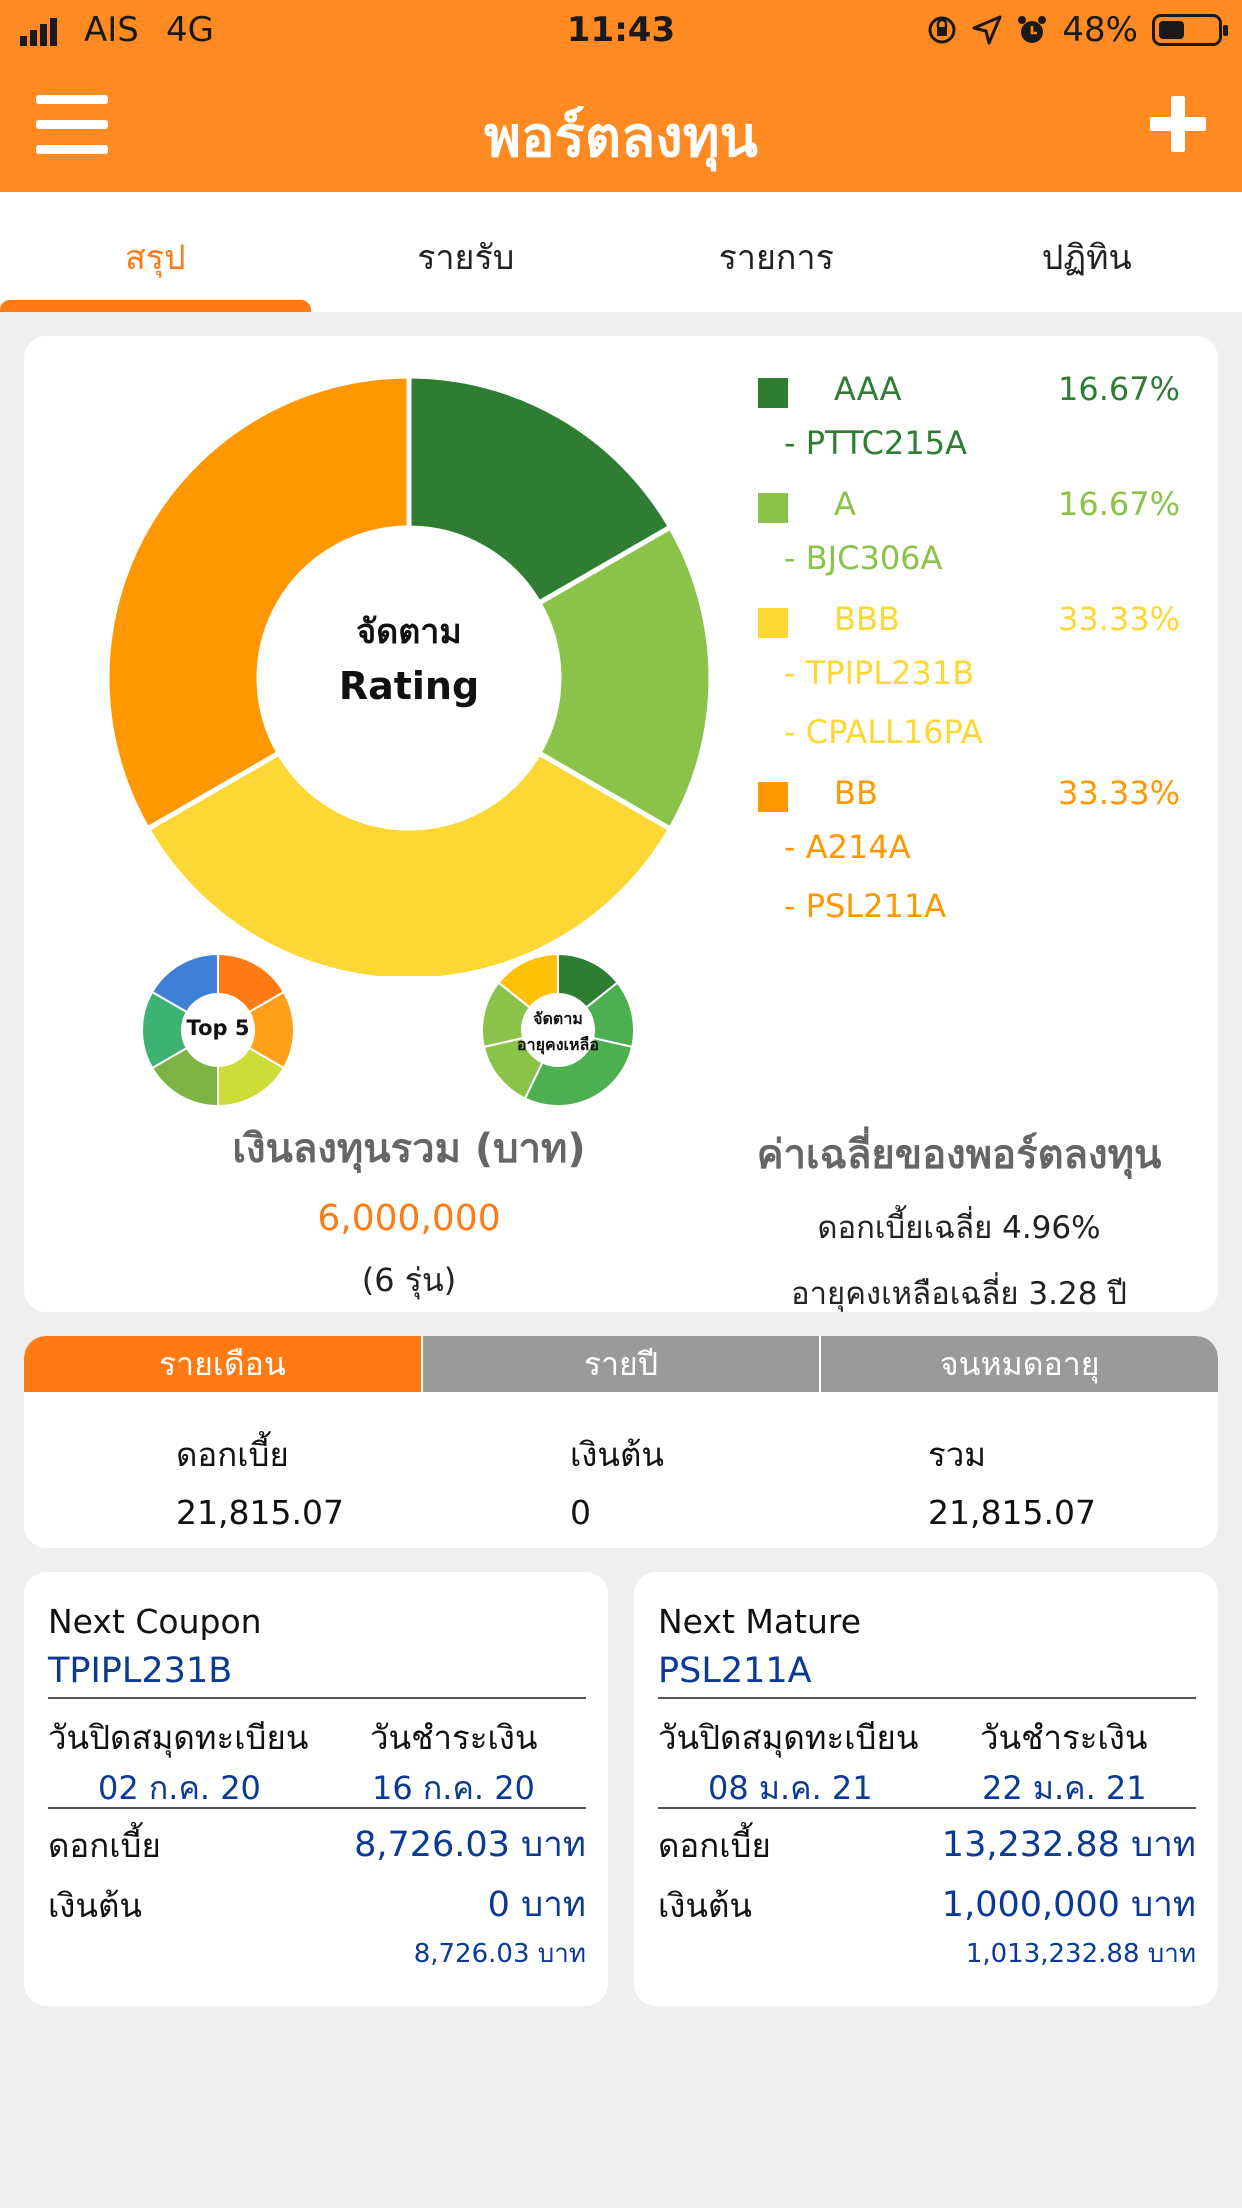 The image size is (1242, 2208). What do you see at coordinates (580, 1512) in the screenshot?
I see `period-principal-value: 0` at bounding box center [580, 1512].